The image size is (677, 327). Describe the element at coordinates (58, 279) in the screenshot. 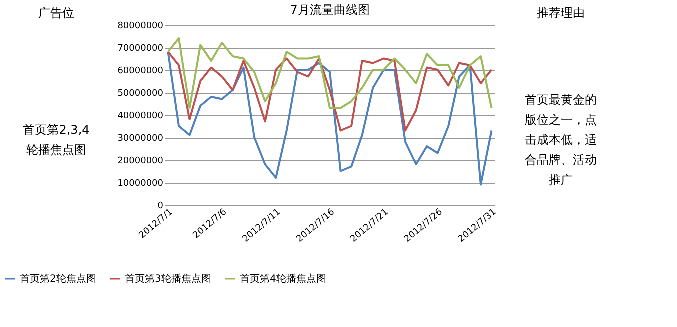

I see `legend-label: 首页第2轮焦点图` at that location.